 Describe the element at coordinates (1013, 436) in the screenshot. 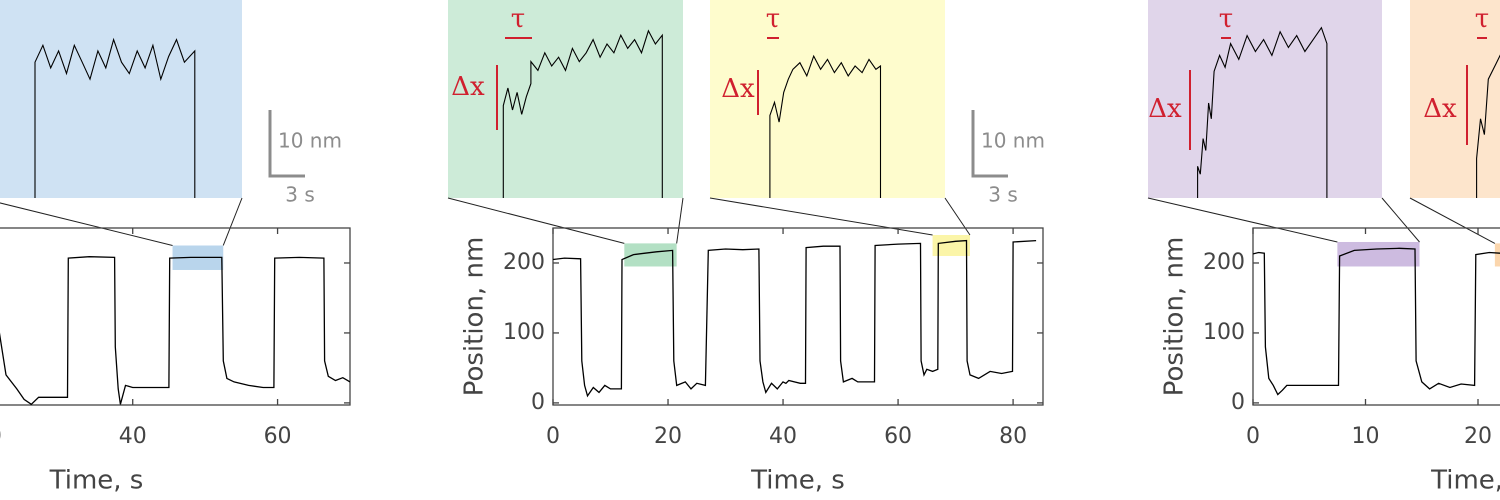

I see `x-tick-label: 80` at that location.